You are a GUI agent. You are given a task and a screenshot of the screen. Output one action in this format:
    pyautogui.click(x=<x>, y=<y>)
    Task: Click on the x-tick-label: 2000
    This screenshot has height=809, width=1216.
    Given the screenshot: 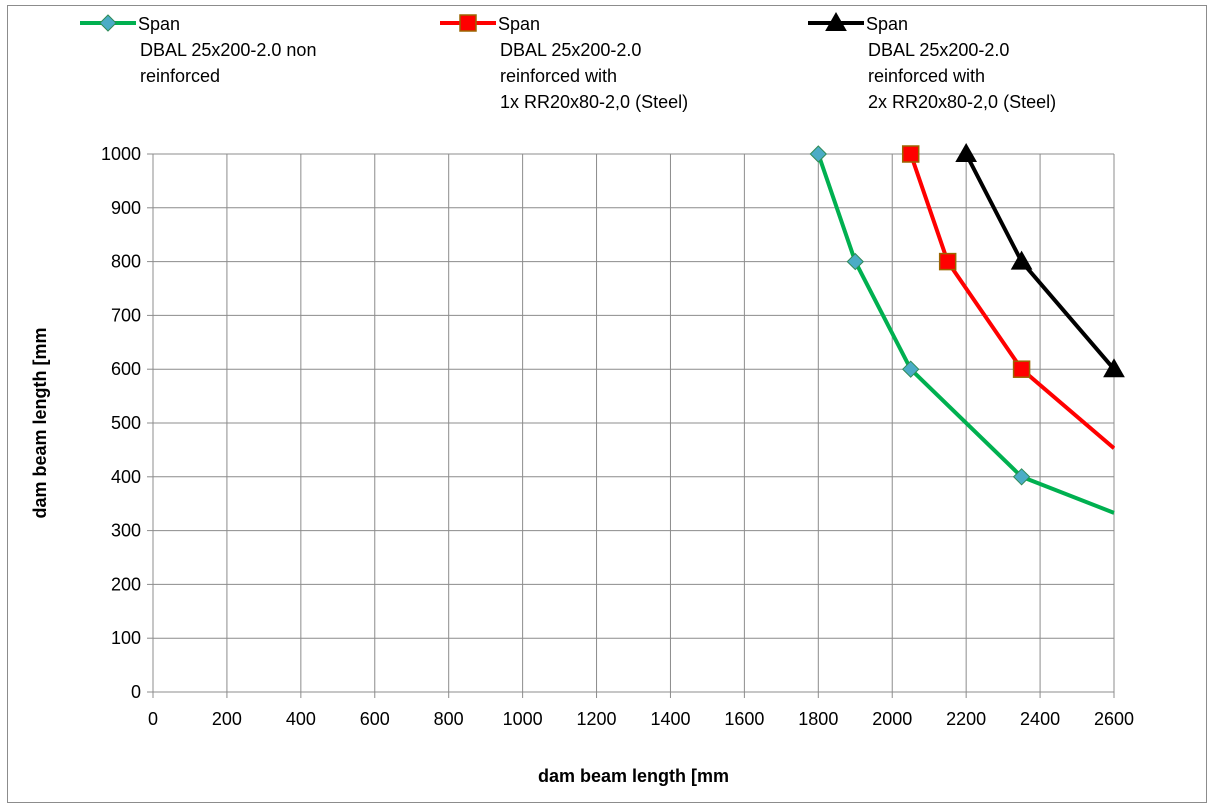 What is the action you would take?
    pyautogui.click(x=892, y=719)
    